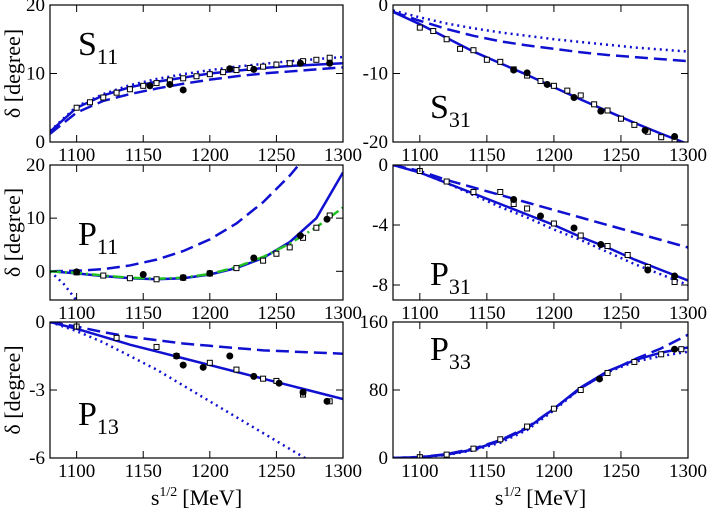 The image size is (708, 518). I want to click on panel-label: S31, so click(450, 110).